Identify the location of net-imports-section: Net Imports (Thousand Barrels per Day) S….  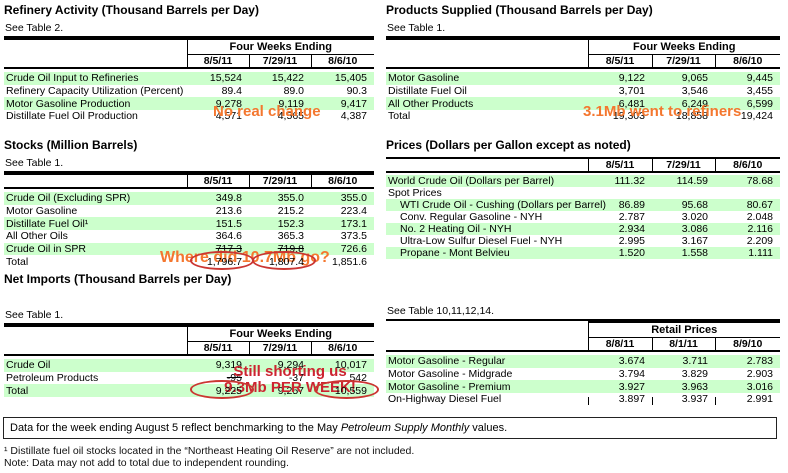
(191, 335).